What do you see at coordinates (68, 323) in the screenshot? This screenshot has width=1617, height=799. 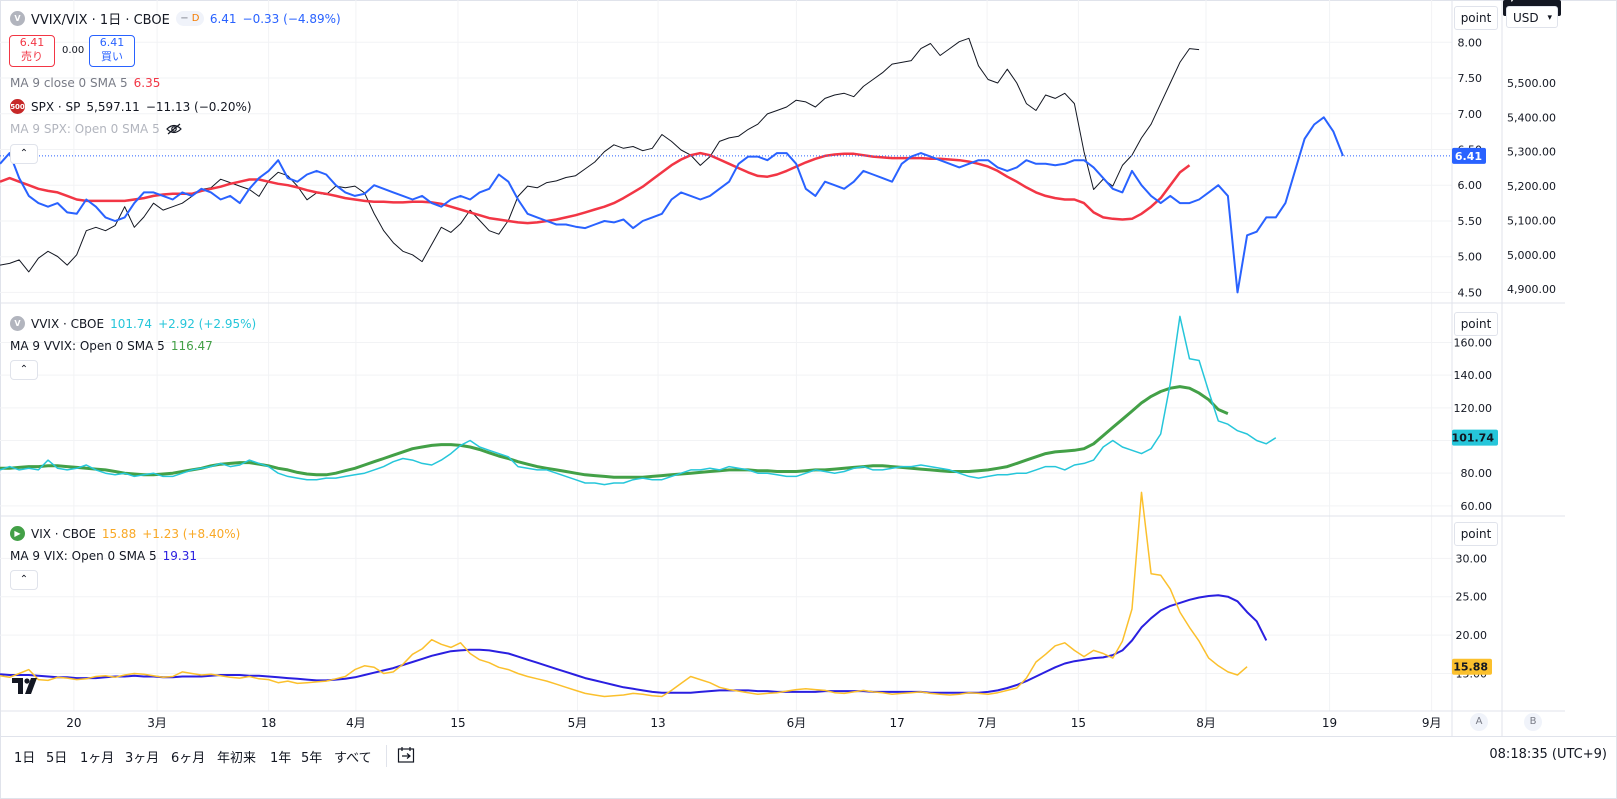 I see `vvix-label: VVIX · CBOE` at bounding box center [68, 323].